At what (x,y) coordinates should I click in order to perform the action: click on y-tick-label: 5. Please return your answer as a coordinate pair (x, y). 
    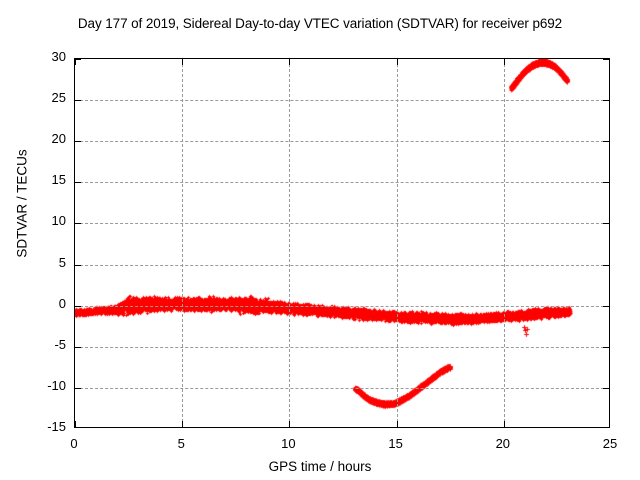
    Looking at the image, I should click on (62, 262).